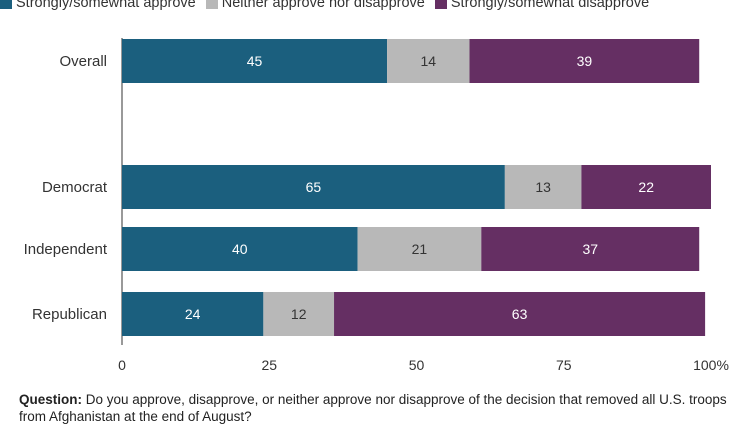 This screenshot has width=747, height=426. I want to click on data-label: 39, so click(585, 61).